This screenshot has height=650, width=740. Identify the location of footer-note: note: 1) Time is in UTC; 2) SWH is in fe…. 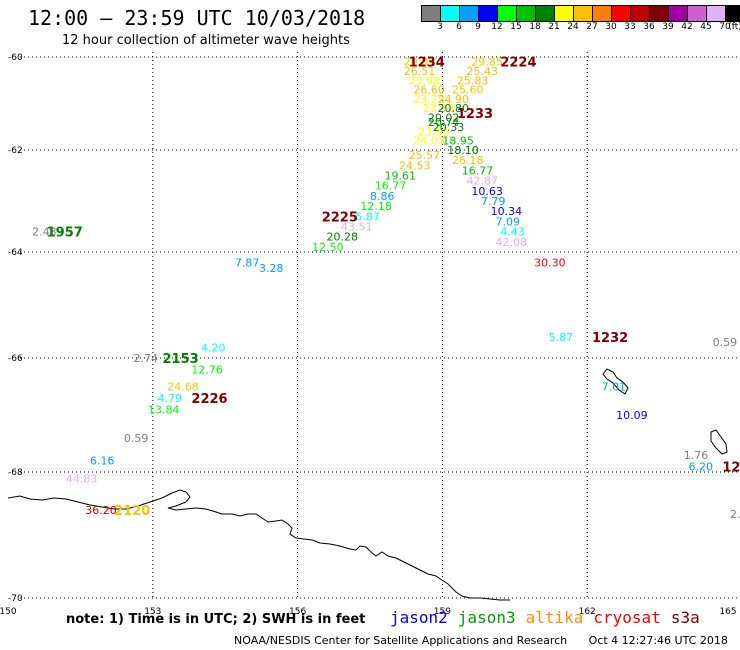
(216, 619).